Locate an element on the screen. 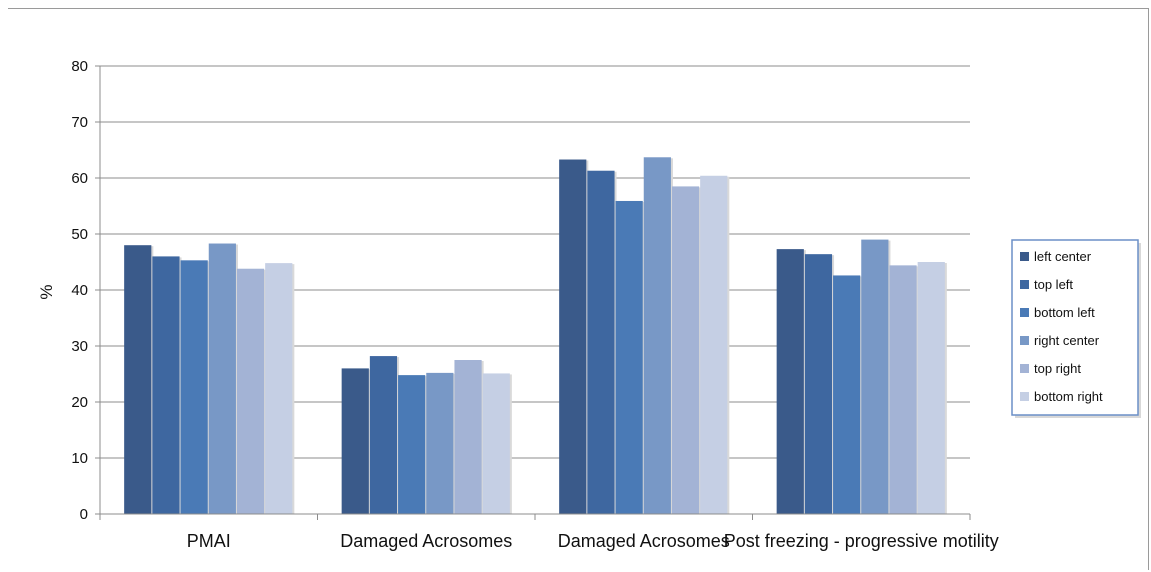  y-tick-label: 0 is located at coordinates (84, 514).